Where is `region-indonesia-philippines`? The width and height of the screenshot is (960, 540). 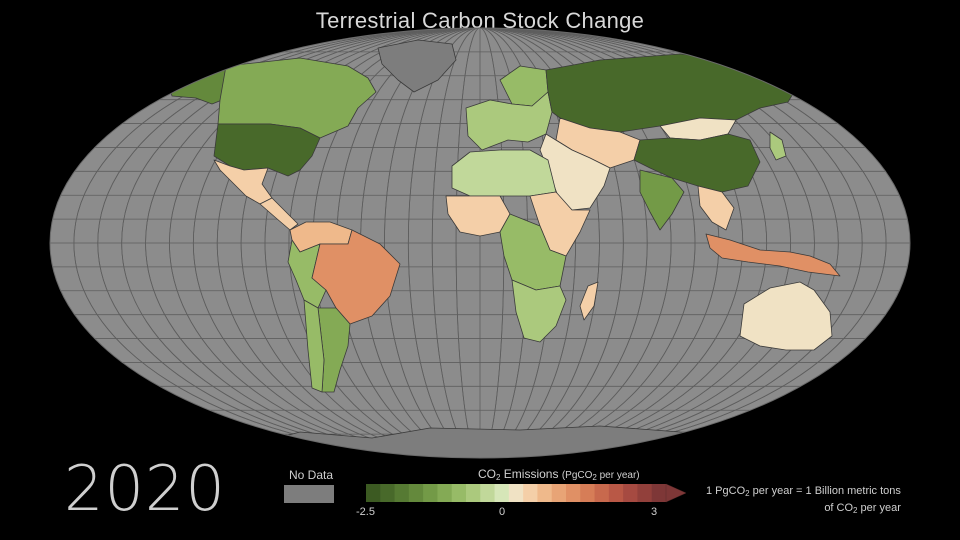 region-indonesia-philippines is located at coordinates (773, 255).